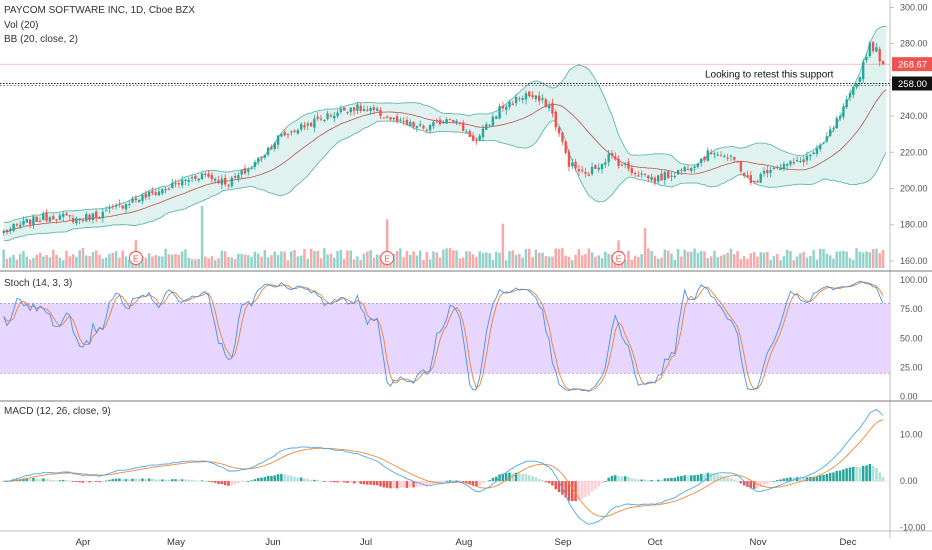 This screenshot has height=550, width=932. What do you see at coordinates (57, 411) in the screenshot?
I see `macd-indicator-label: MACD (12, 26, close, 9)` at bounding box center [57, 411].